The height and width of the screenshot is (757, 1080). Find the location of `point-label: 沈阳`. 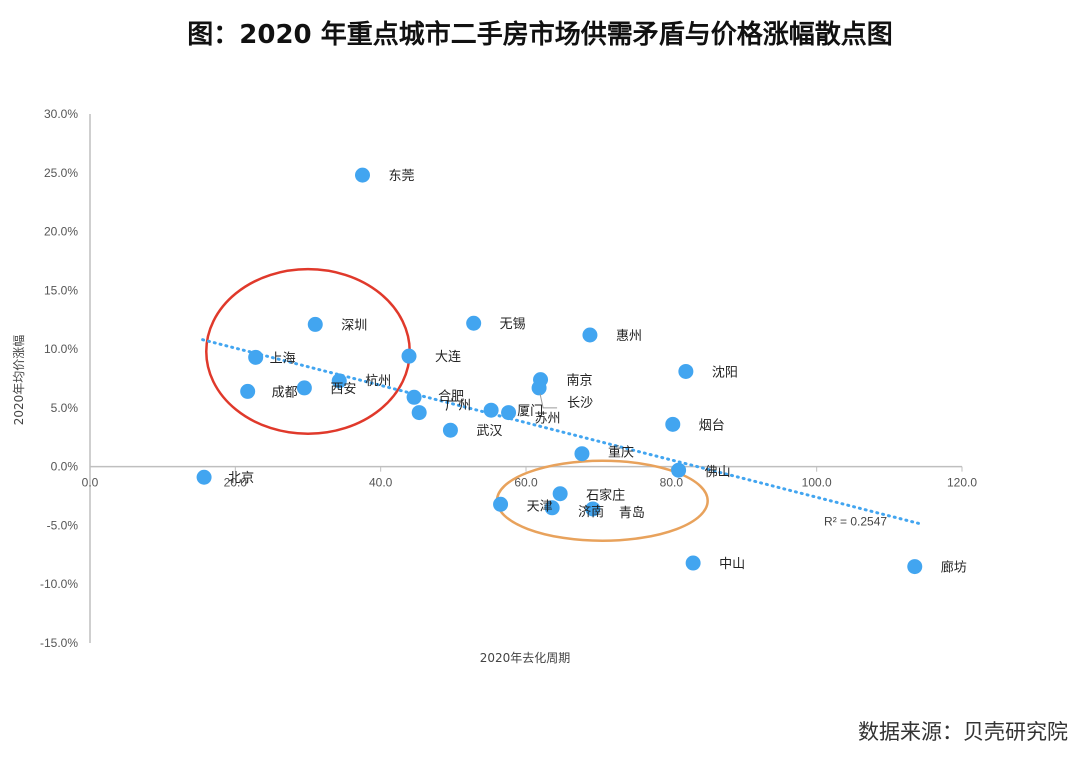

point-label: 沈阳 is located at coordinates (725, 372).